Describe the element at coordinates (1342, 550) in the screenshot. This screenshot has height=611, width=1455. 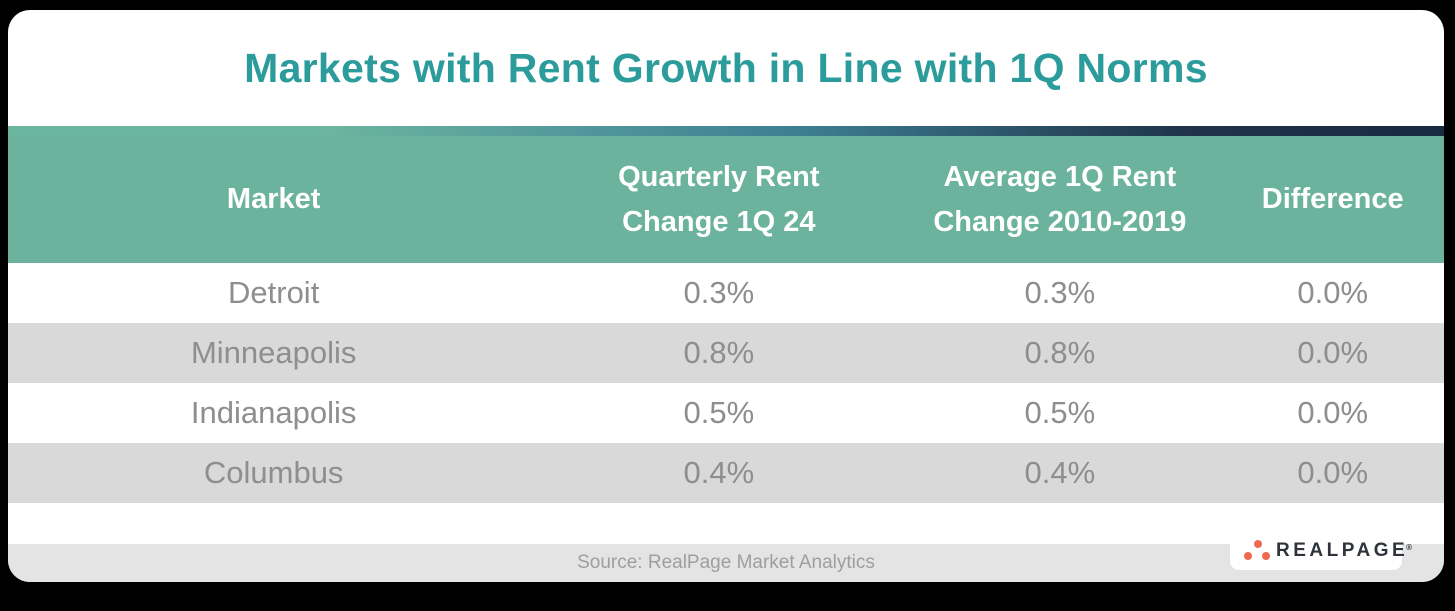
I see `realpage-brand-text: REALPAGE` at that location.